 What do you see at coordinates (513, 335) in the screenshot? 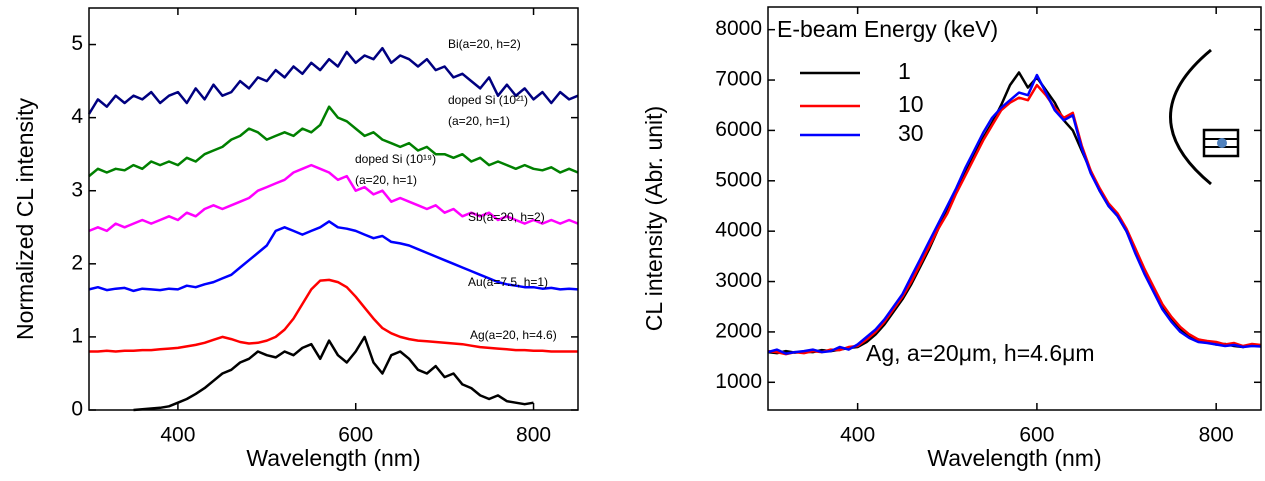
I see `series-label: Ag(a=20, h=4.6)` at bounding box center [513, 335].